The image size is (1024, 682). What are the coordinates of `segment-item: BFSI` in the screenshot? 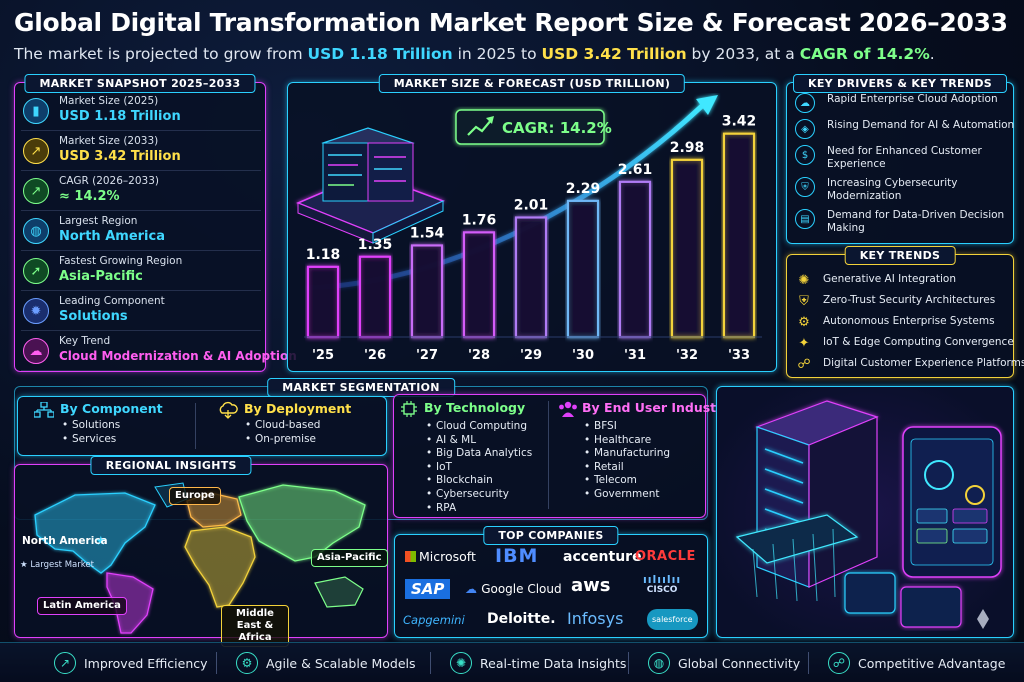 It's located at (600, 426).